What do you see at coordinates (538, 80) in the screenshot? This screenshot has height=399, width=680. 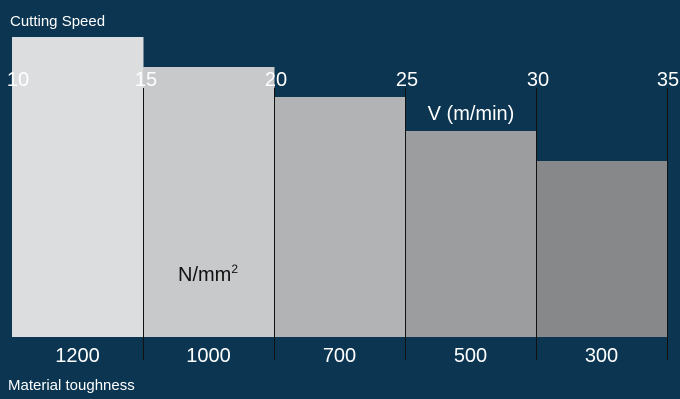 I see `top-tick-label: 30` at bounding box center [538, 80].